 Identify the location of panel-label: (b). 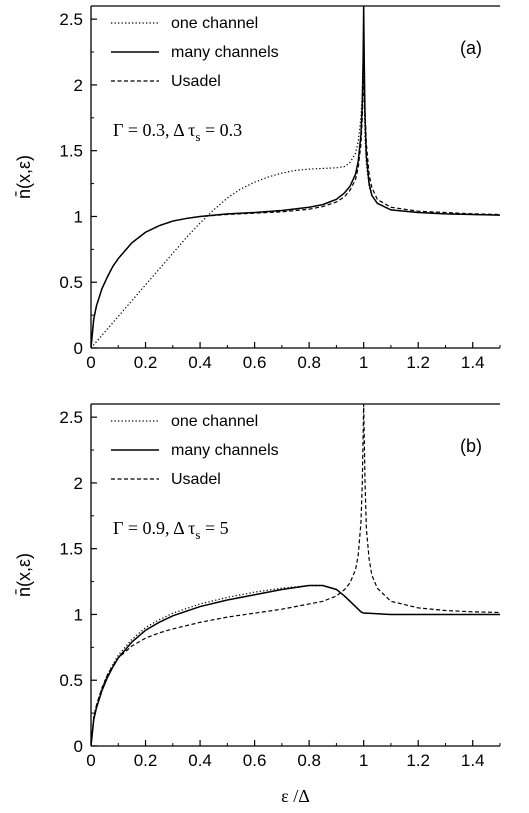
(471, 446).